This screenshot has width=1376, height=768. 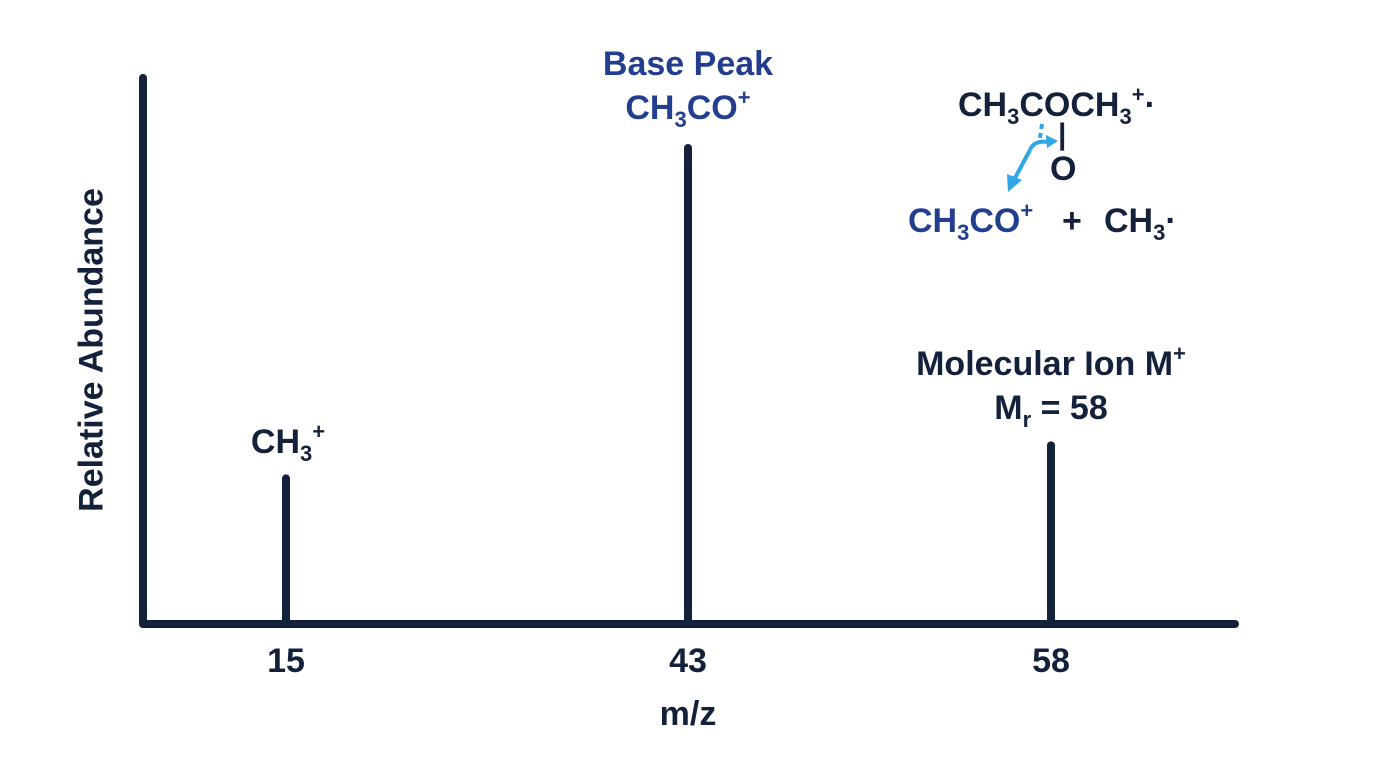 What do you see at coordinates (688, 661) in the screenshot?
I see `x-tick-label: 43` at bounding box center [688, 661].